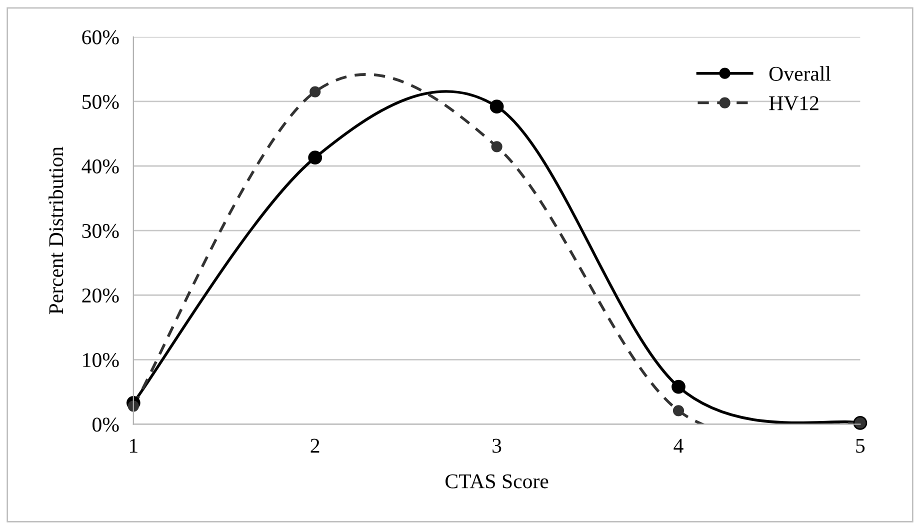 The width and height of the screenshot is (920, 527). Describe the element at coordinates (100, 166) in the screenshot. I see `y-tick-label: 40%` at that location.